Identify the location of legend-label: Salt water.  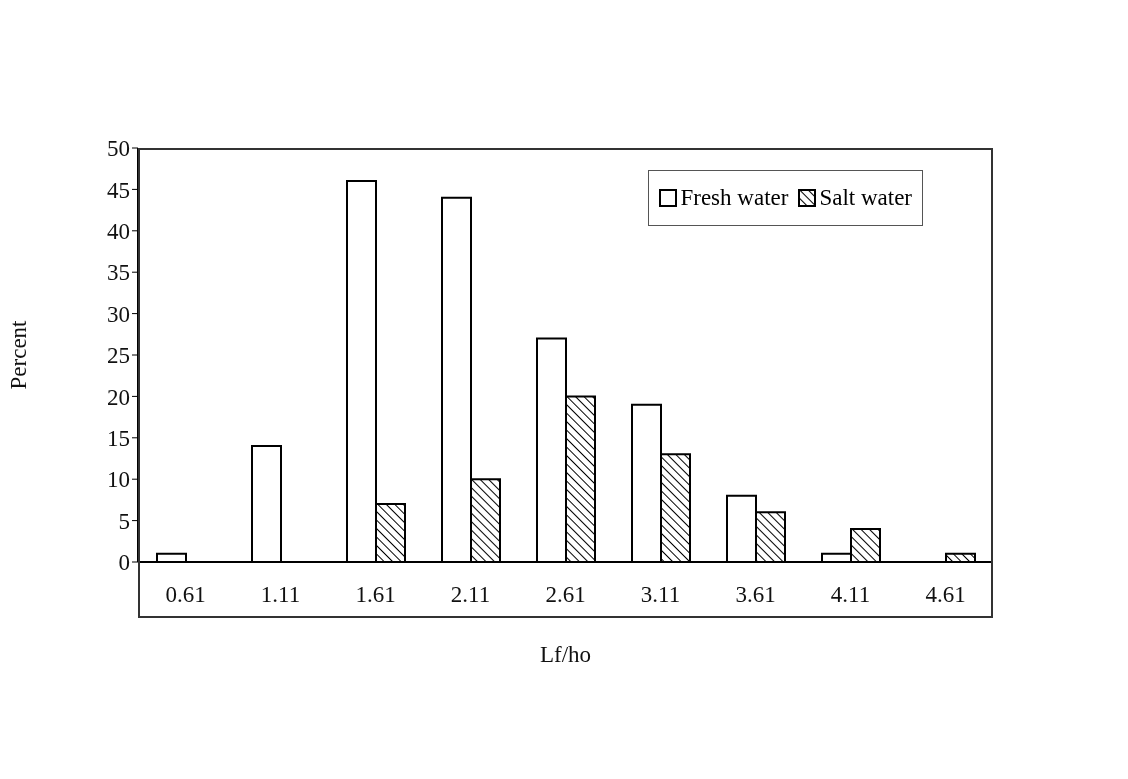
(865, 198).